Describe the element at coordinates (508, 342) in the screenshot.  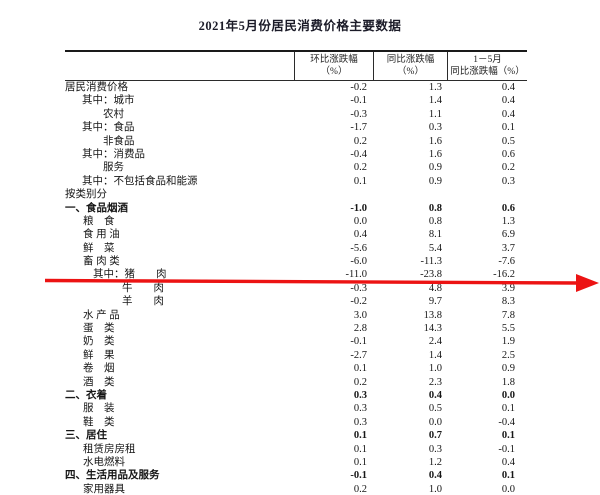
I see `ytd-value: 1.9` at that location.